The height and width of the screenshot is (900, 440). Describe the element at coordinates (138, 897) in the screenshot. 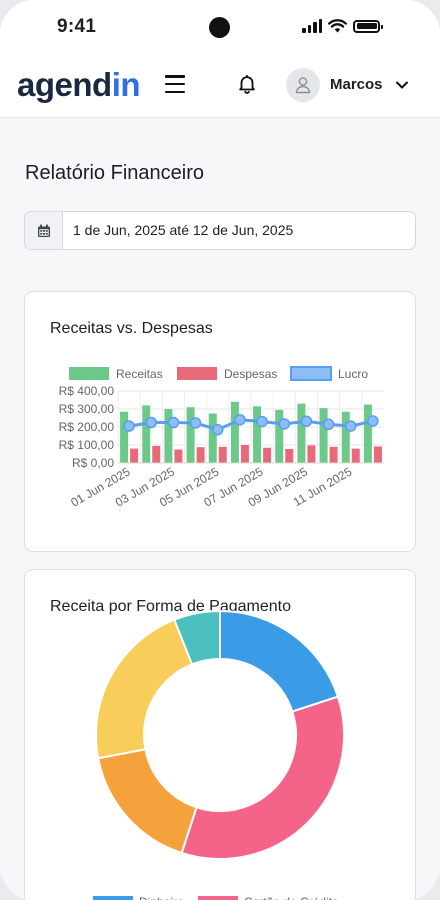

I see `legend-item: Dinheiro` at that location.